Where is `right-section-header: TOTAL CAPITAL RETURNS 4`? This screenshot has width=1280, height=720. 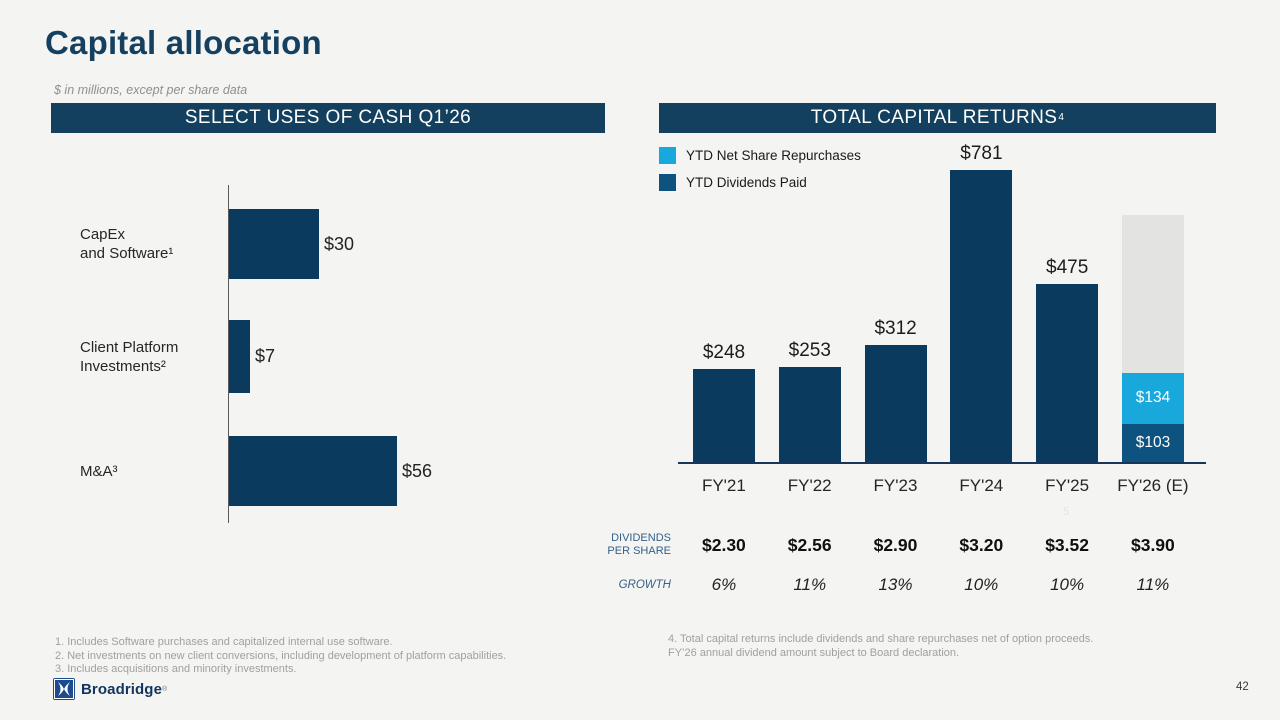 right-section-header: TOTAL CAPITAL RETURNS 4 is located at coordinates (937, 118).